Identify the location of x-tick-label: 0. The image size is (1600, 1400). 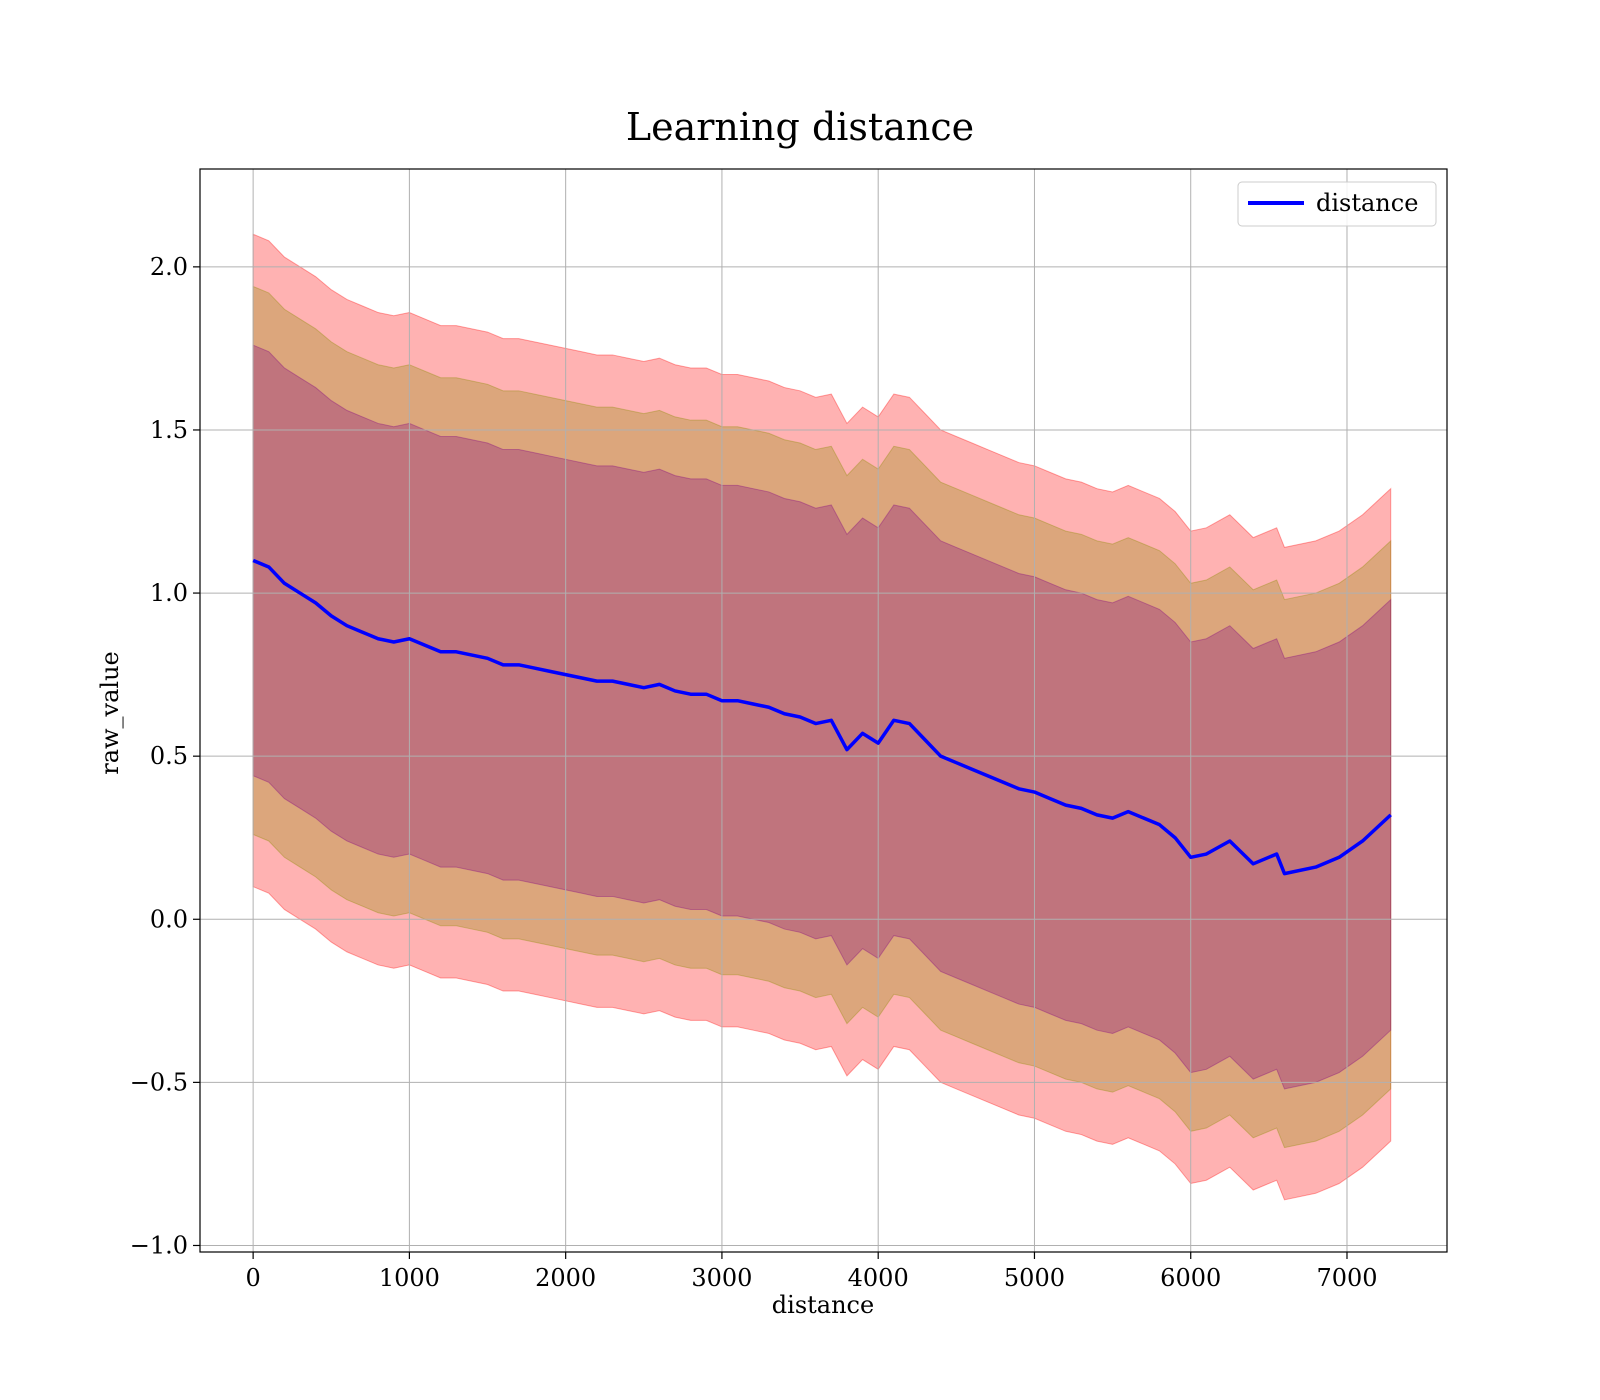
(252, 1278).